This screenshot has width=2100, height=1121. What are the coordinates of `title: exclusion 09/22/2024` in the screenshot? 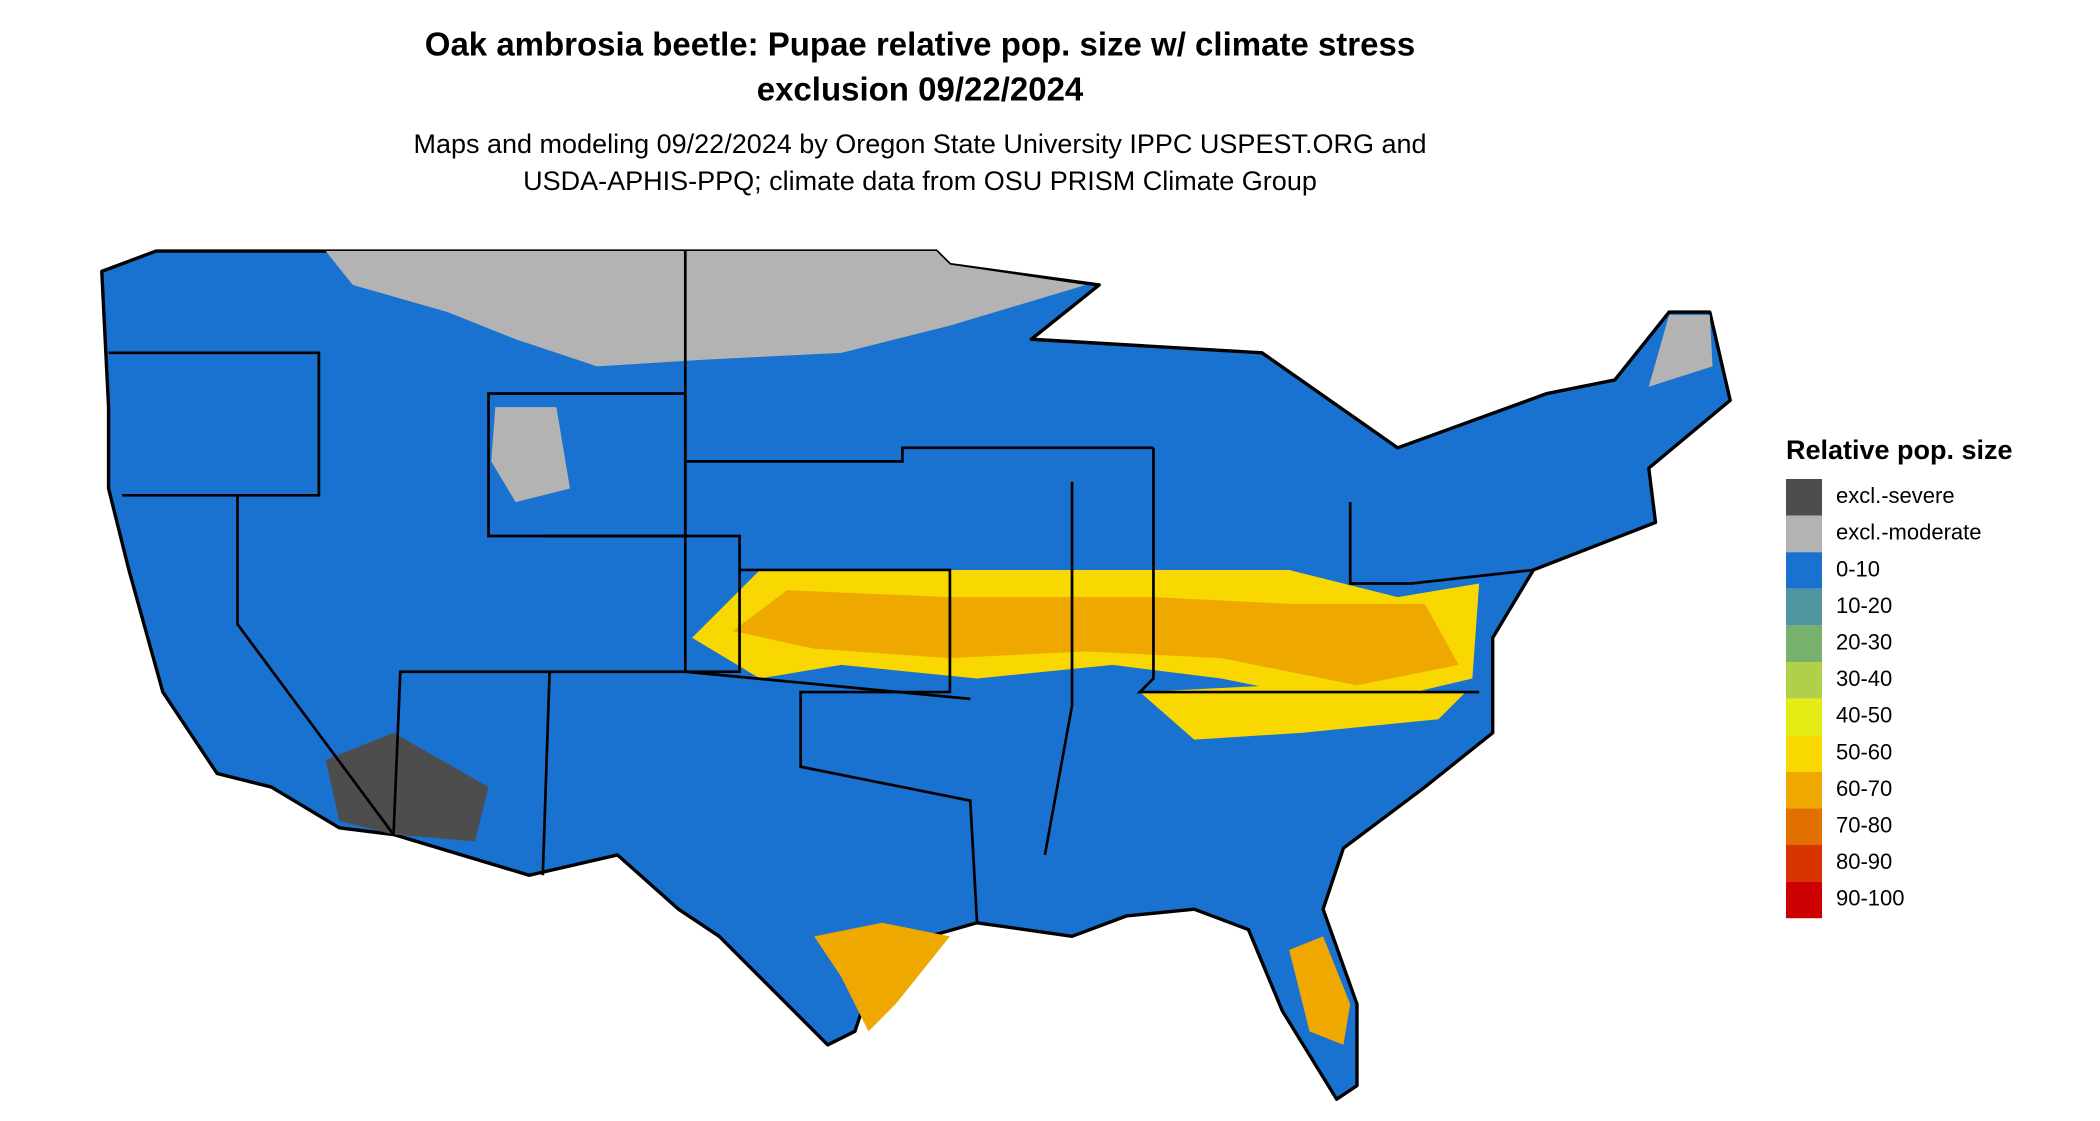 It's located at (920, 89).